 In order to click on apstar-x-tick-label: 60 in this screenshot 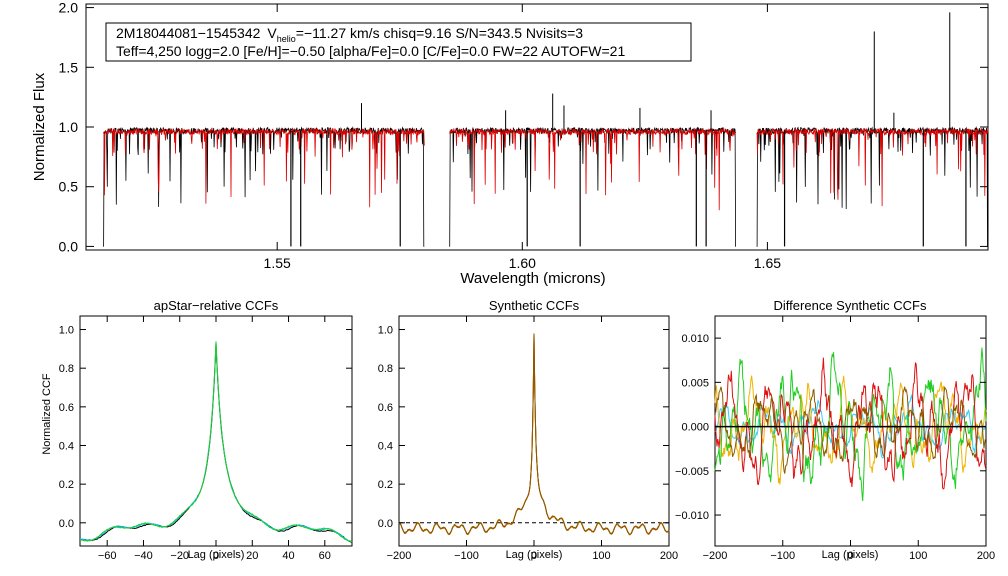, I will do `click(325, 556)`.